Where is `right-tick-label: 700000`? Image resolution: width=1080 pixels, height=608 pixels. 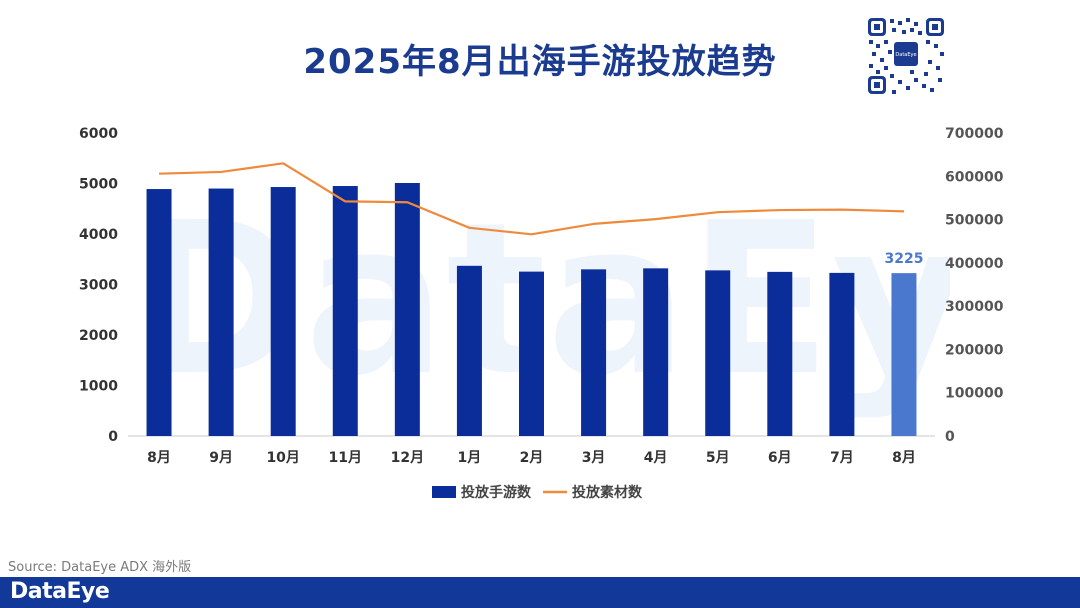
right-tick-label: 700000 is located at coordinates (974, 134).